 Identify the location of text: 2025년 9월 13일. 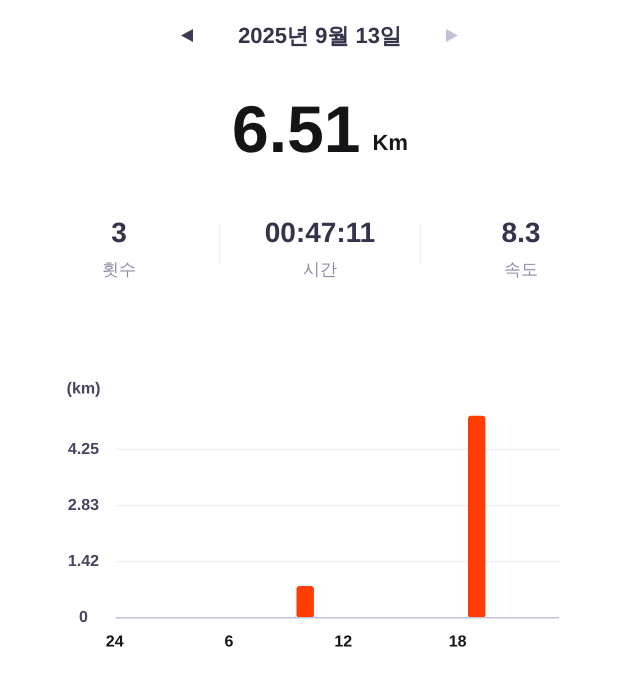
(320, 35).